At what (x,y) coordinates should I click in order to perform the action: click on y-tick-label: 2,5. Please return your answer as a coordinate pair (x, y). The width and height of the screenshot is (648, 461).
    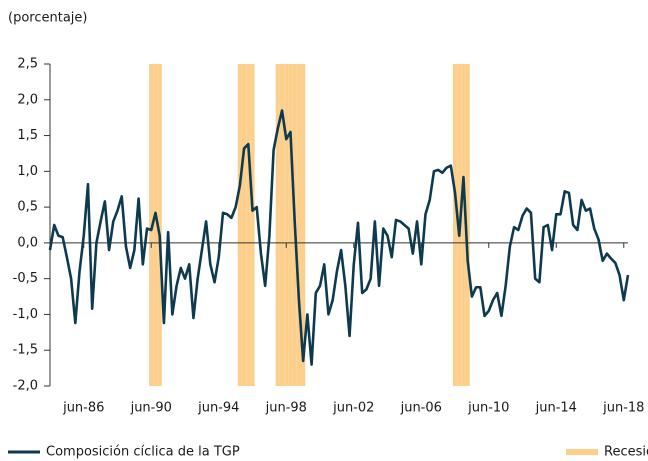
    Looking at the image, I should click on (27, 64).